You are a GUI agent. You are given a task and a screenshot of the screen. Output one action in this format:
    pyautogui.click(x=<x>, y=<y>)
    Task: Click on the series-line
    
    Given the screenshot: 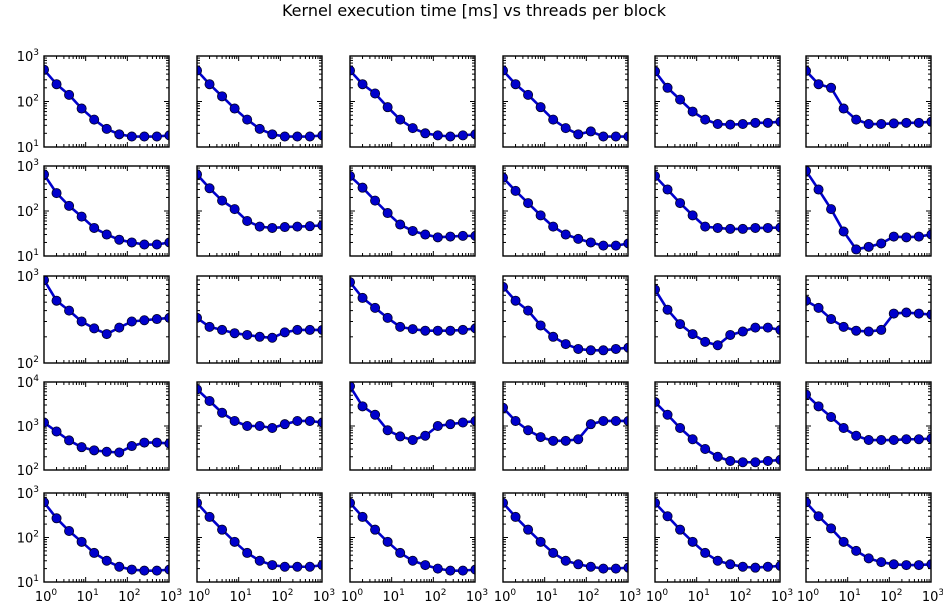 What is the action you would take?
    pyautogui.click(x=868, y=98)
    